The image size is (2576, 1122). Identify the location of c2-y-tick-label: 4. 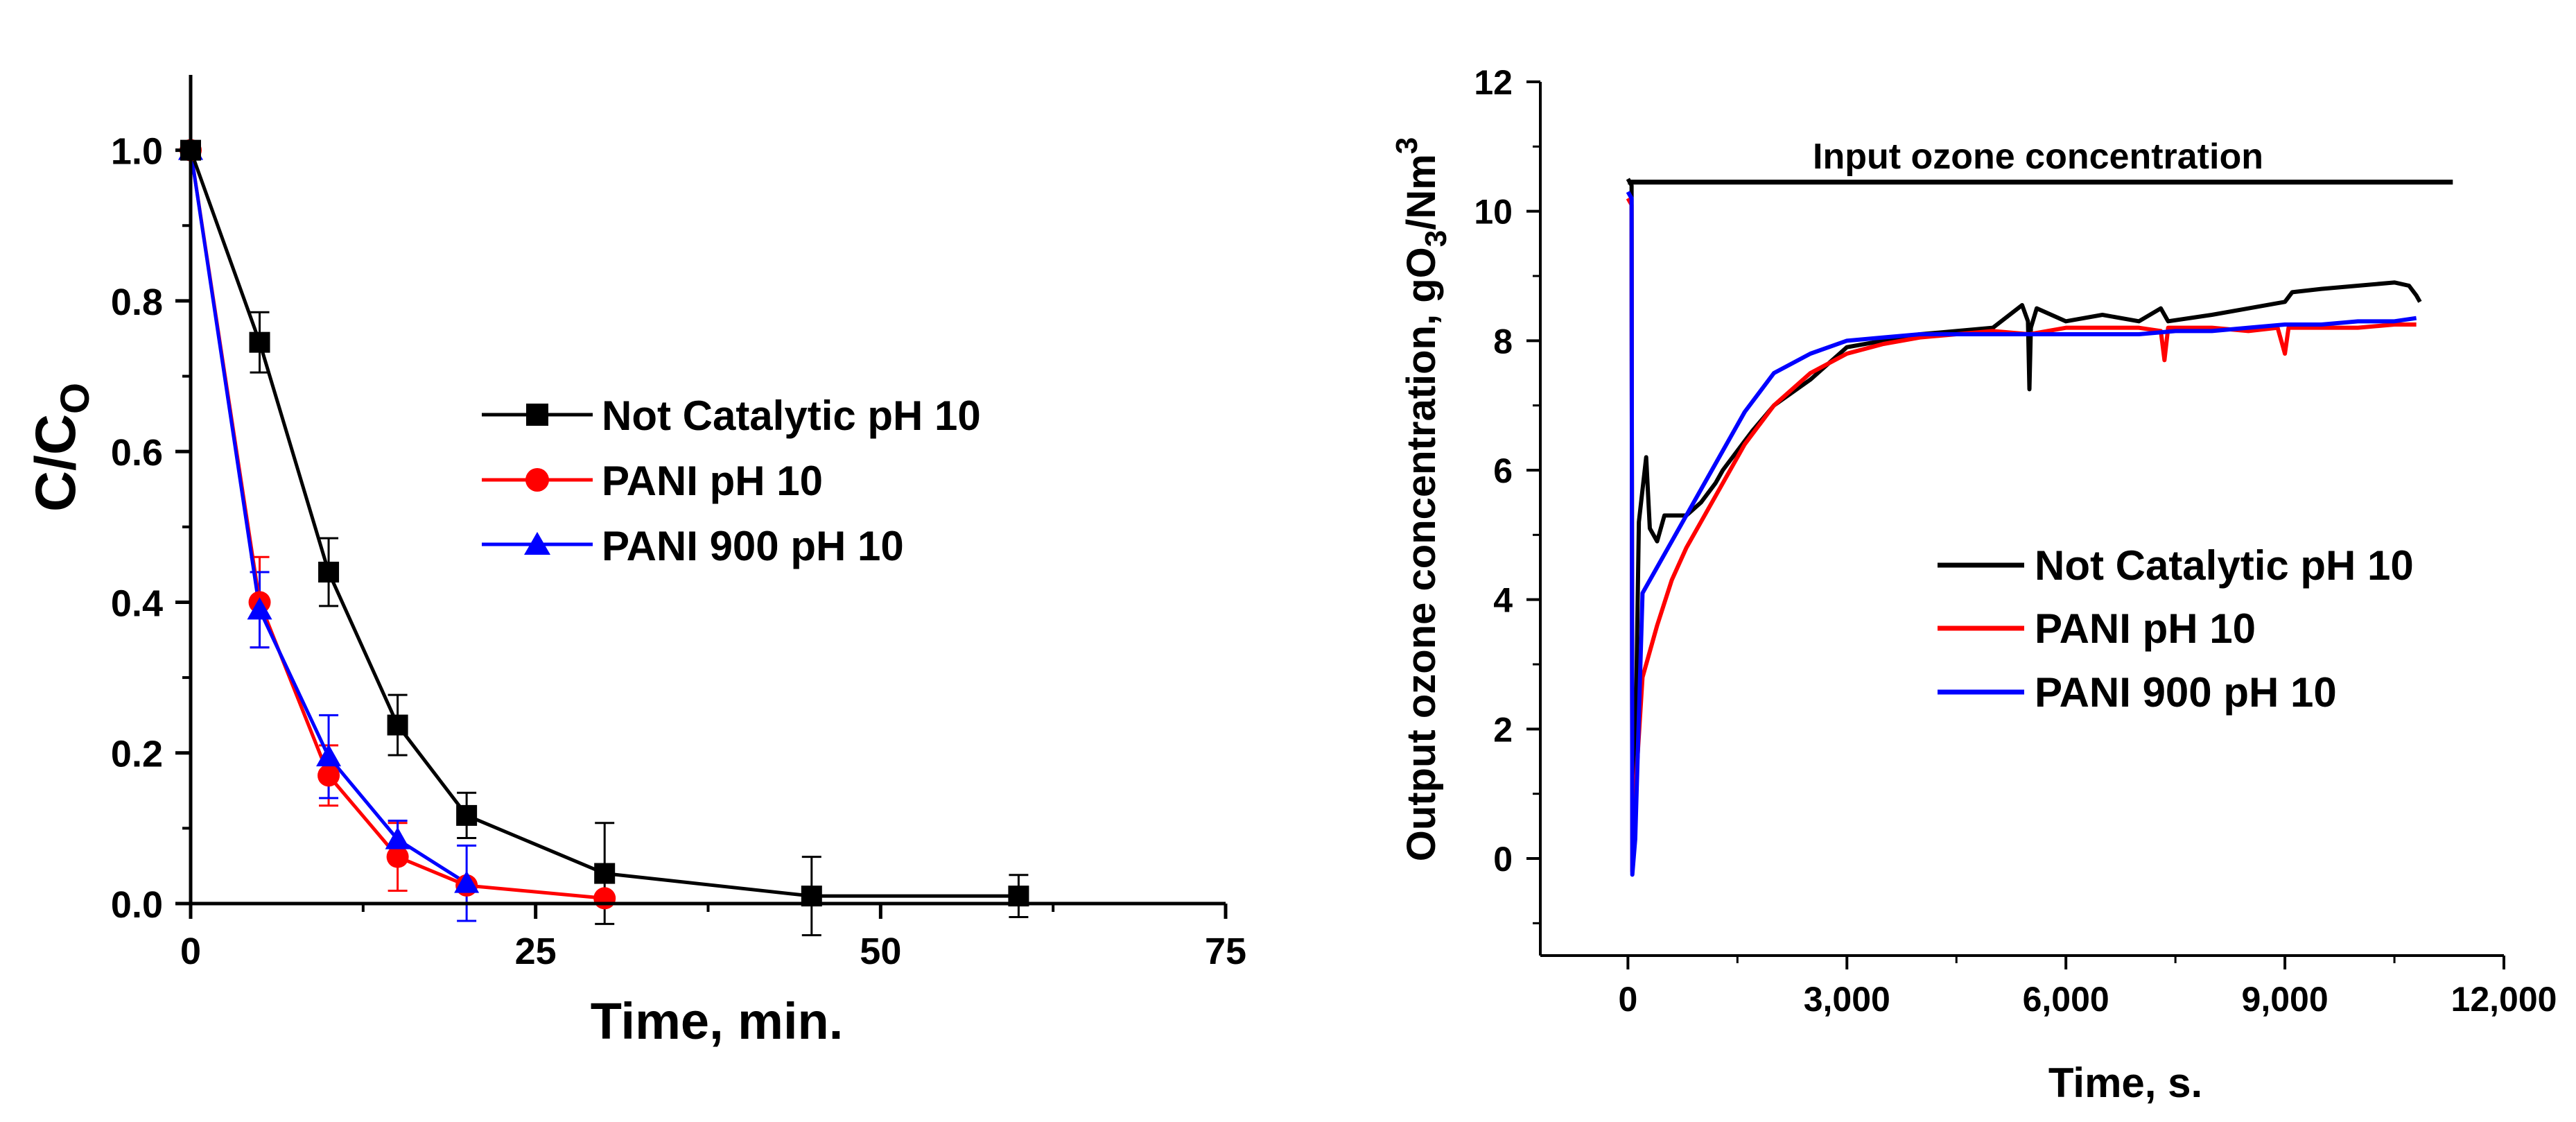
(1503, 600).